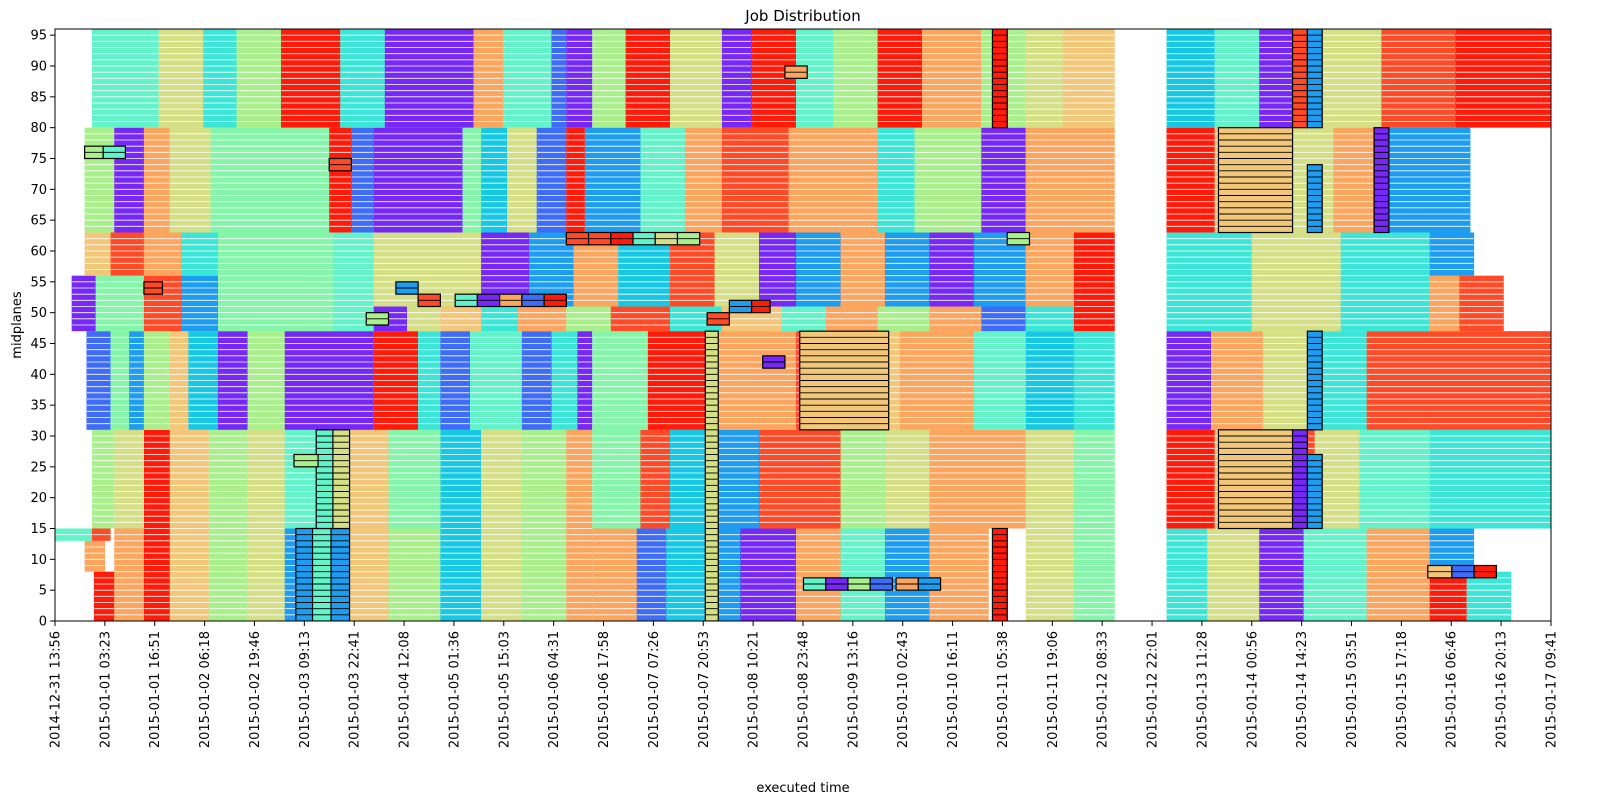  Describe the element at coordinates (255, 689) in the screenshot. I see `x-tick-label: 2015-01-02 19:46` at that location.